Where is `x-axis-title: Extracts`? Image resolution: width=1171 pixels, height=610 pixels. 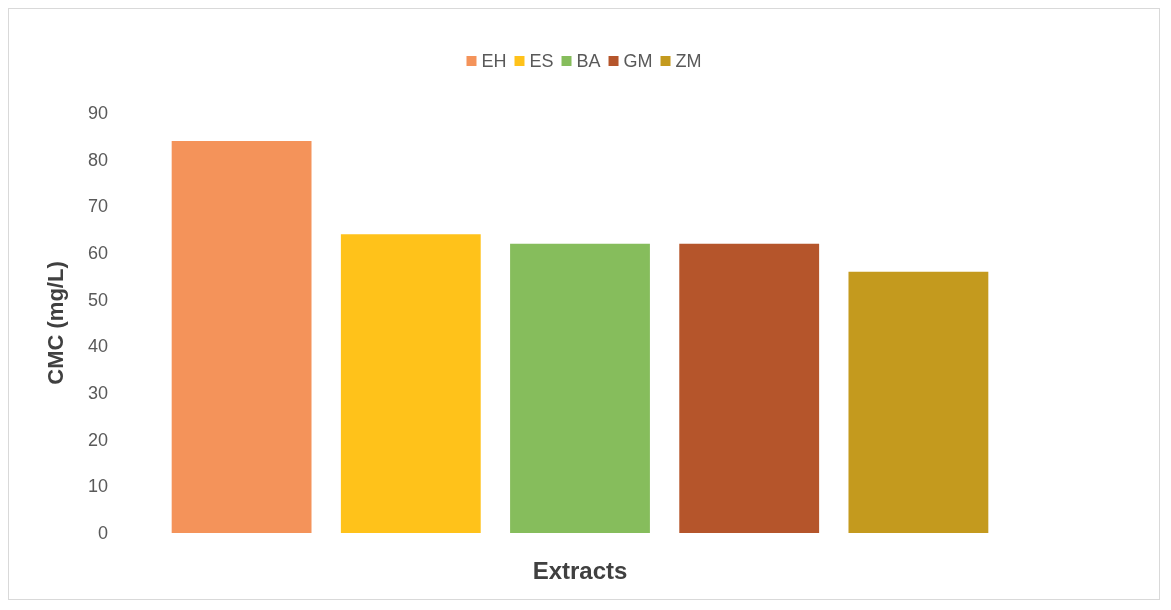
x-axis-title: Extracts is located at coordinates (580, 570).